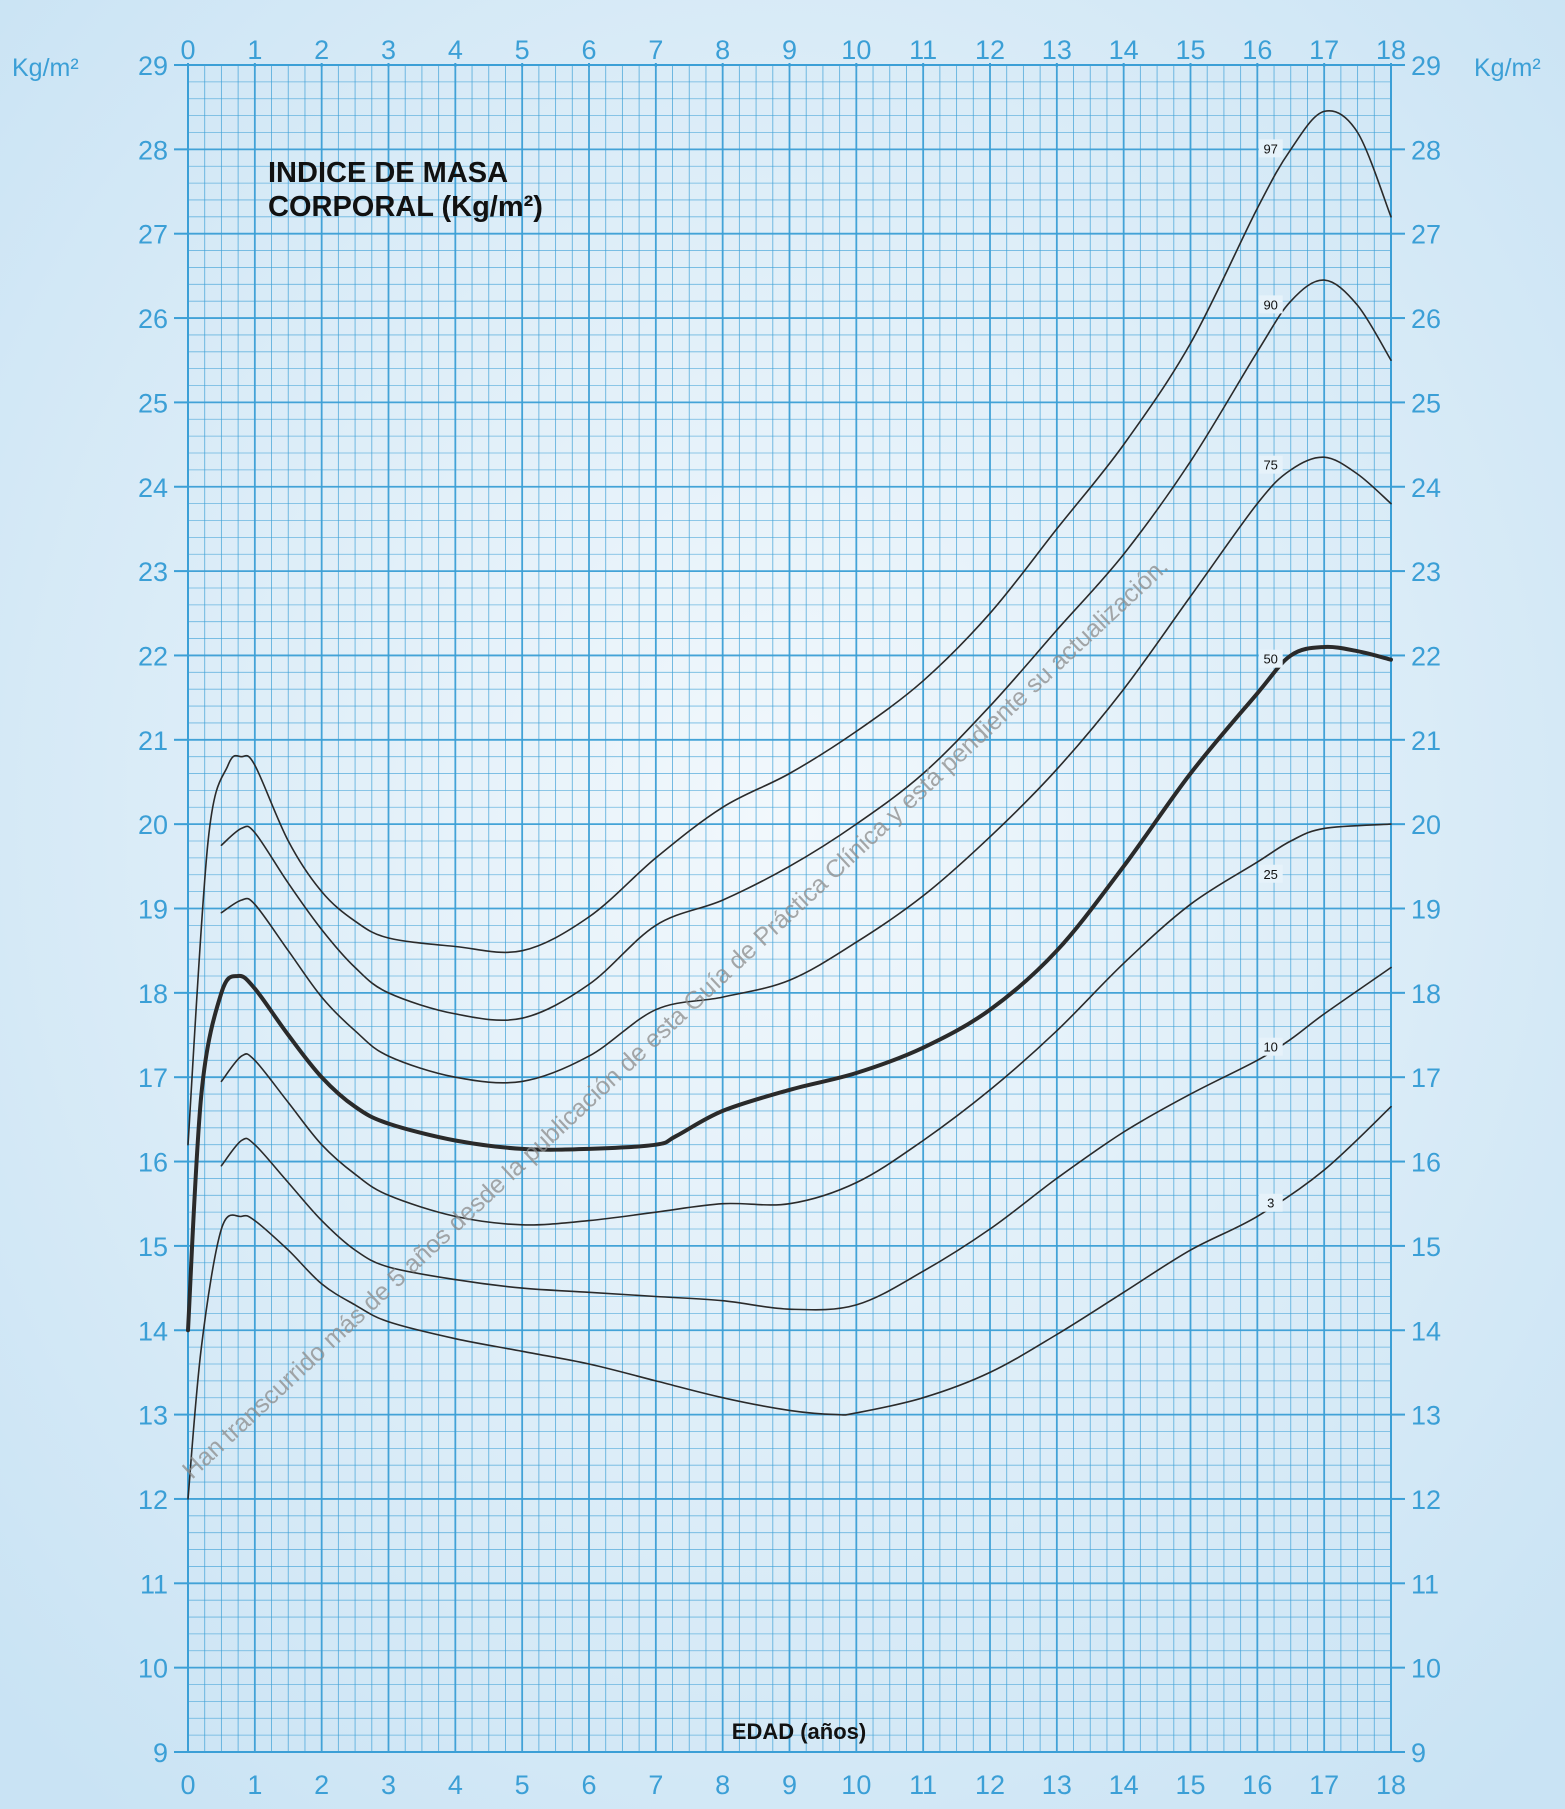 This screenshot has width=1565, height=1809. What do you see at coordinates (1426, 1163) in the screenshot?
I see `y-tick-label-right: 16` at bounding box center [1426, 1163].